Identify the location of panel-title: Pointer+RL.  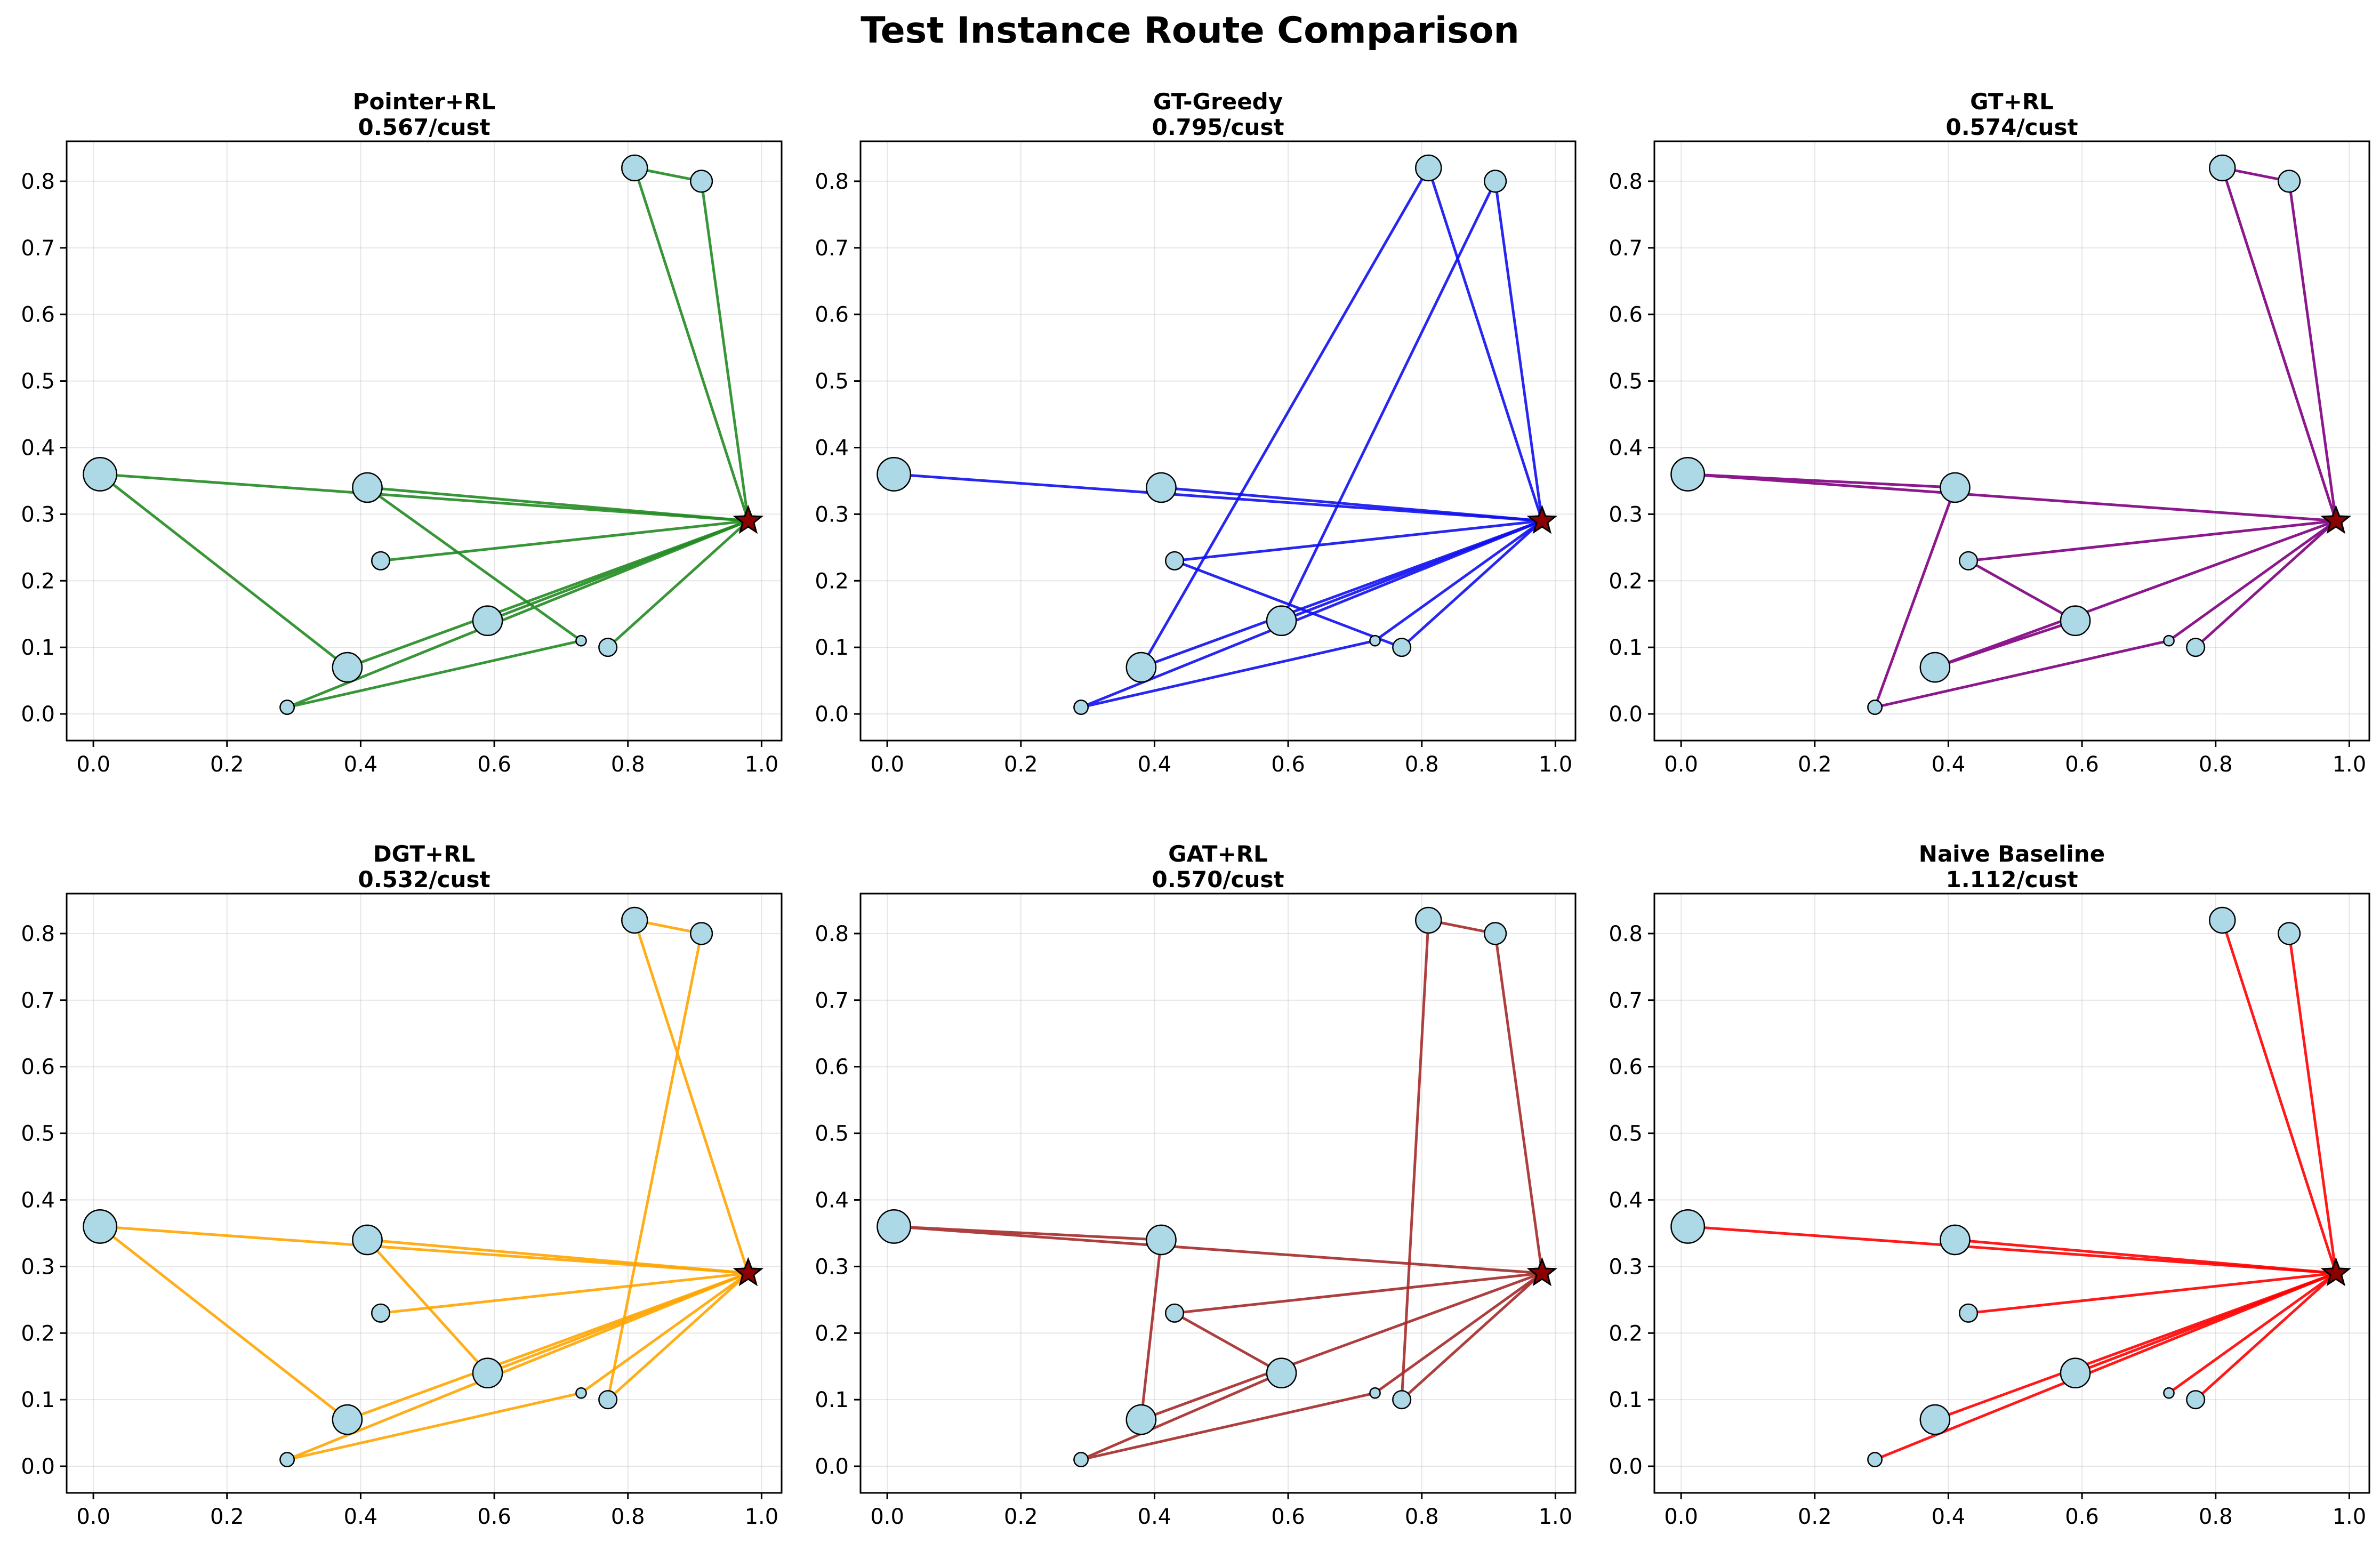
(424, 102).